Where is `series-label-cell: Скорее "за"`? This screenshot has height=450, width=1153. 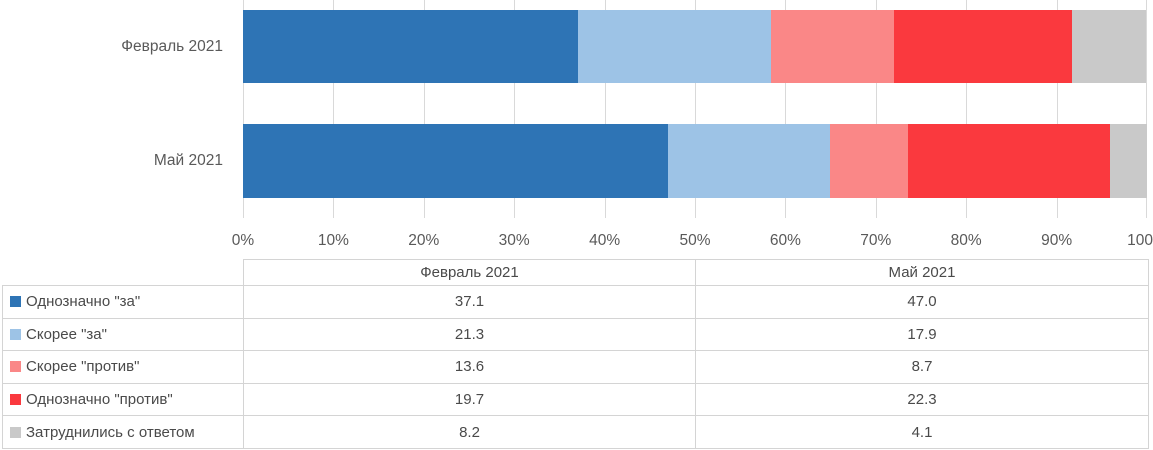
series-label-cell: Скорее "за" is located at coordinates (123, 334).